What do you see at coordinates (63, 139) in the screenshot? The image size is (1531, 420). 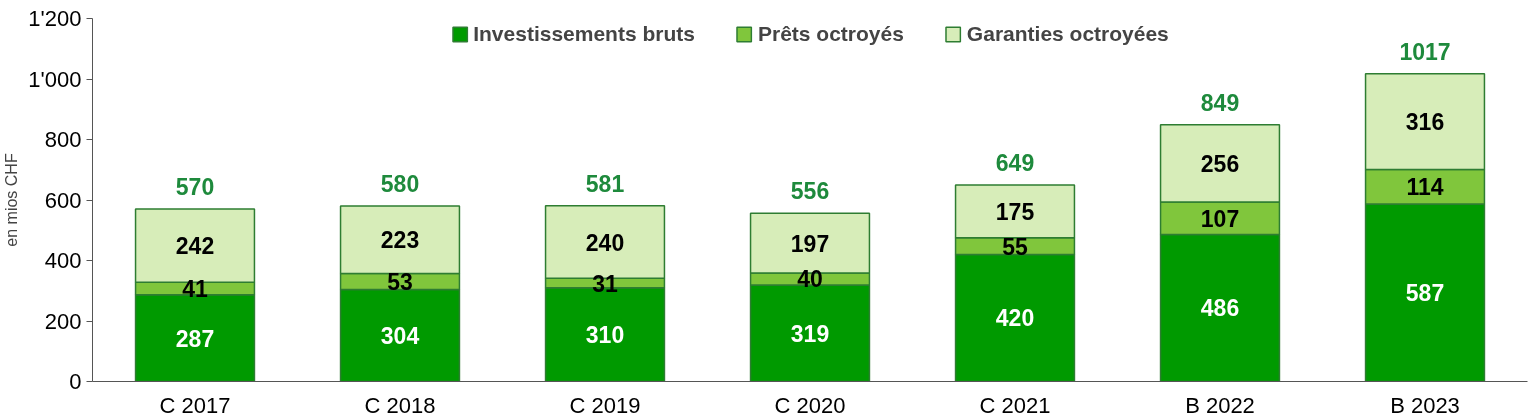 I see `y-tick-label: 800` at bounding box center [63, 139].